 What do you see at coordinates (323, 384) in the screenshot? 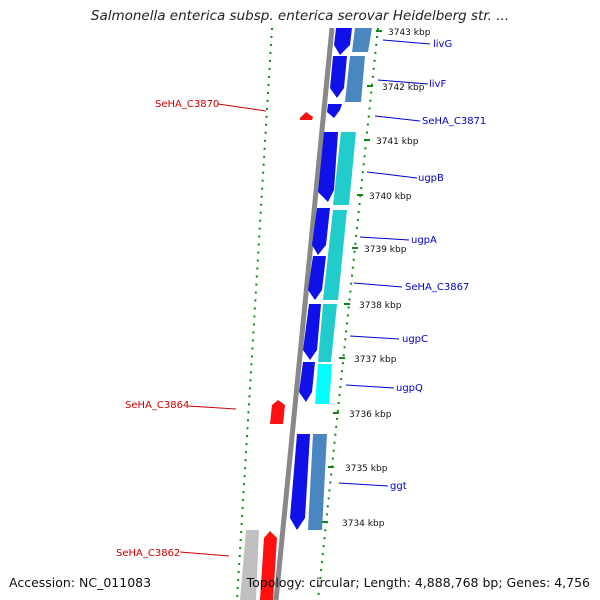
I see `cds-ugpQ` at bounding box center [323, 384].